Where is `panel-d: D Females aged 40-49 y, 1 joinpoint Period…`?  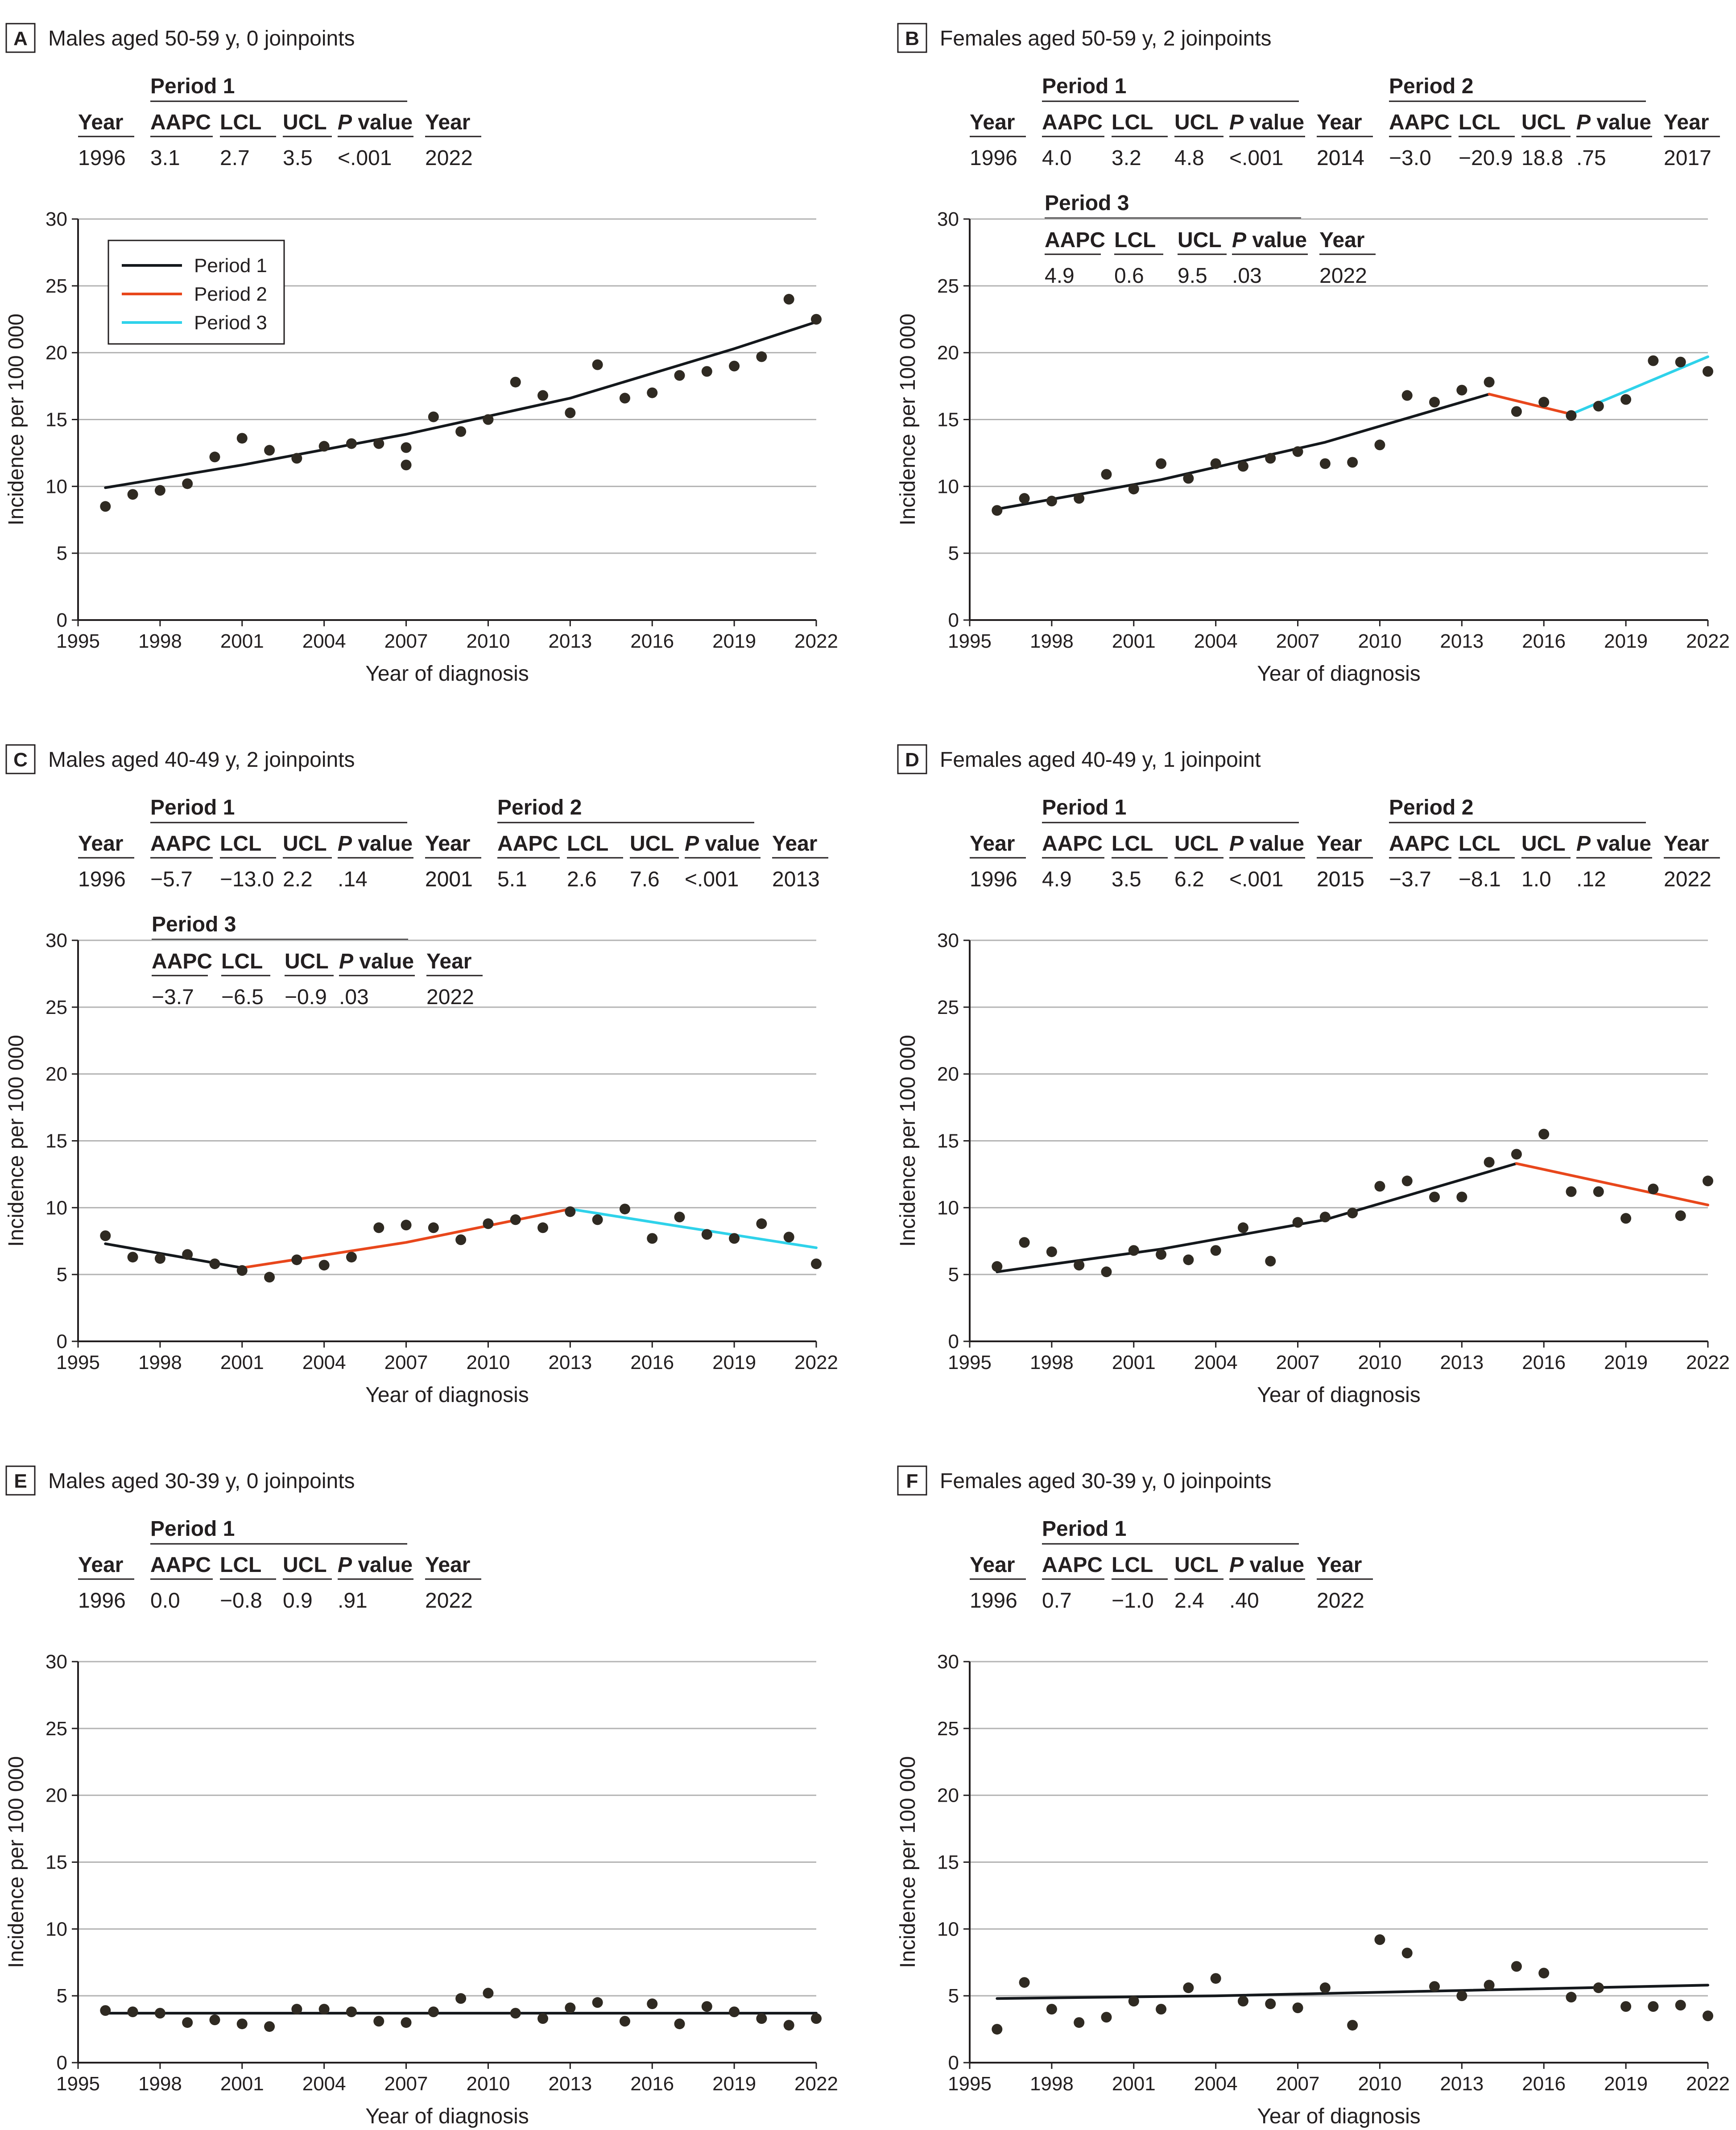
panel-d: D Females aged 40-49 y, 1 joinpoint Period… is located at coordinates (1313, 1075).